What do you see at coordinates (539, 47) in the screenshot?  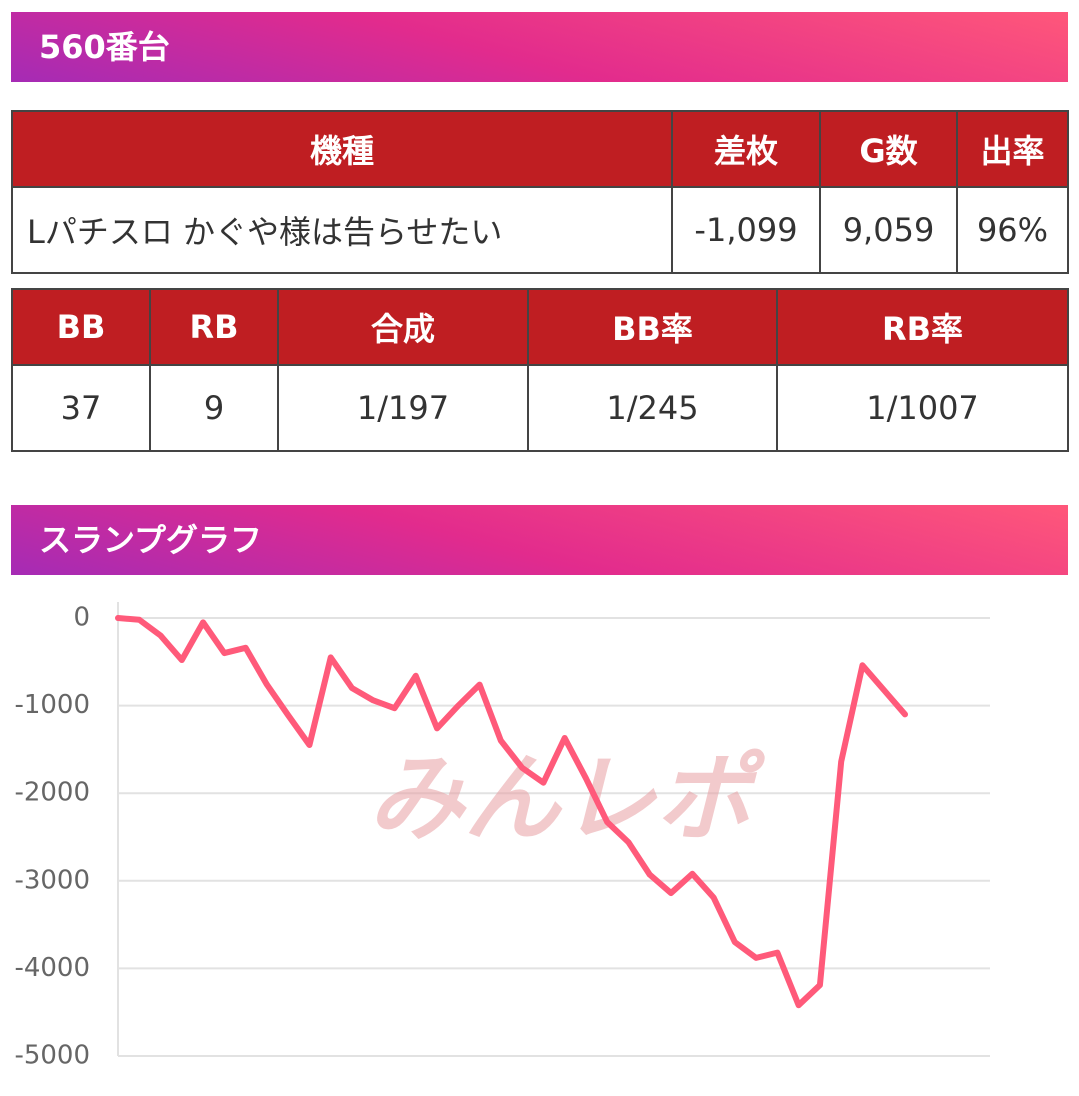 I see `section-header: 560番台` at bounding box center [539, 47].